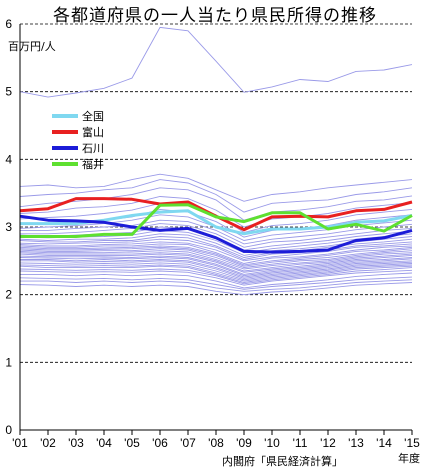 Image resolution: width=430 pixels, height=470 pixels. I want to click on x-tick-label: '06, so click(160, 443).